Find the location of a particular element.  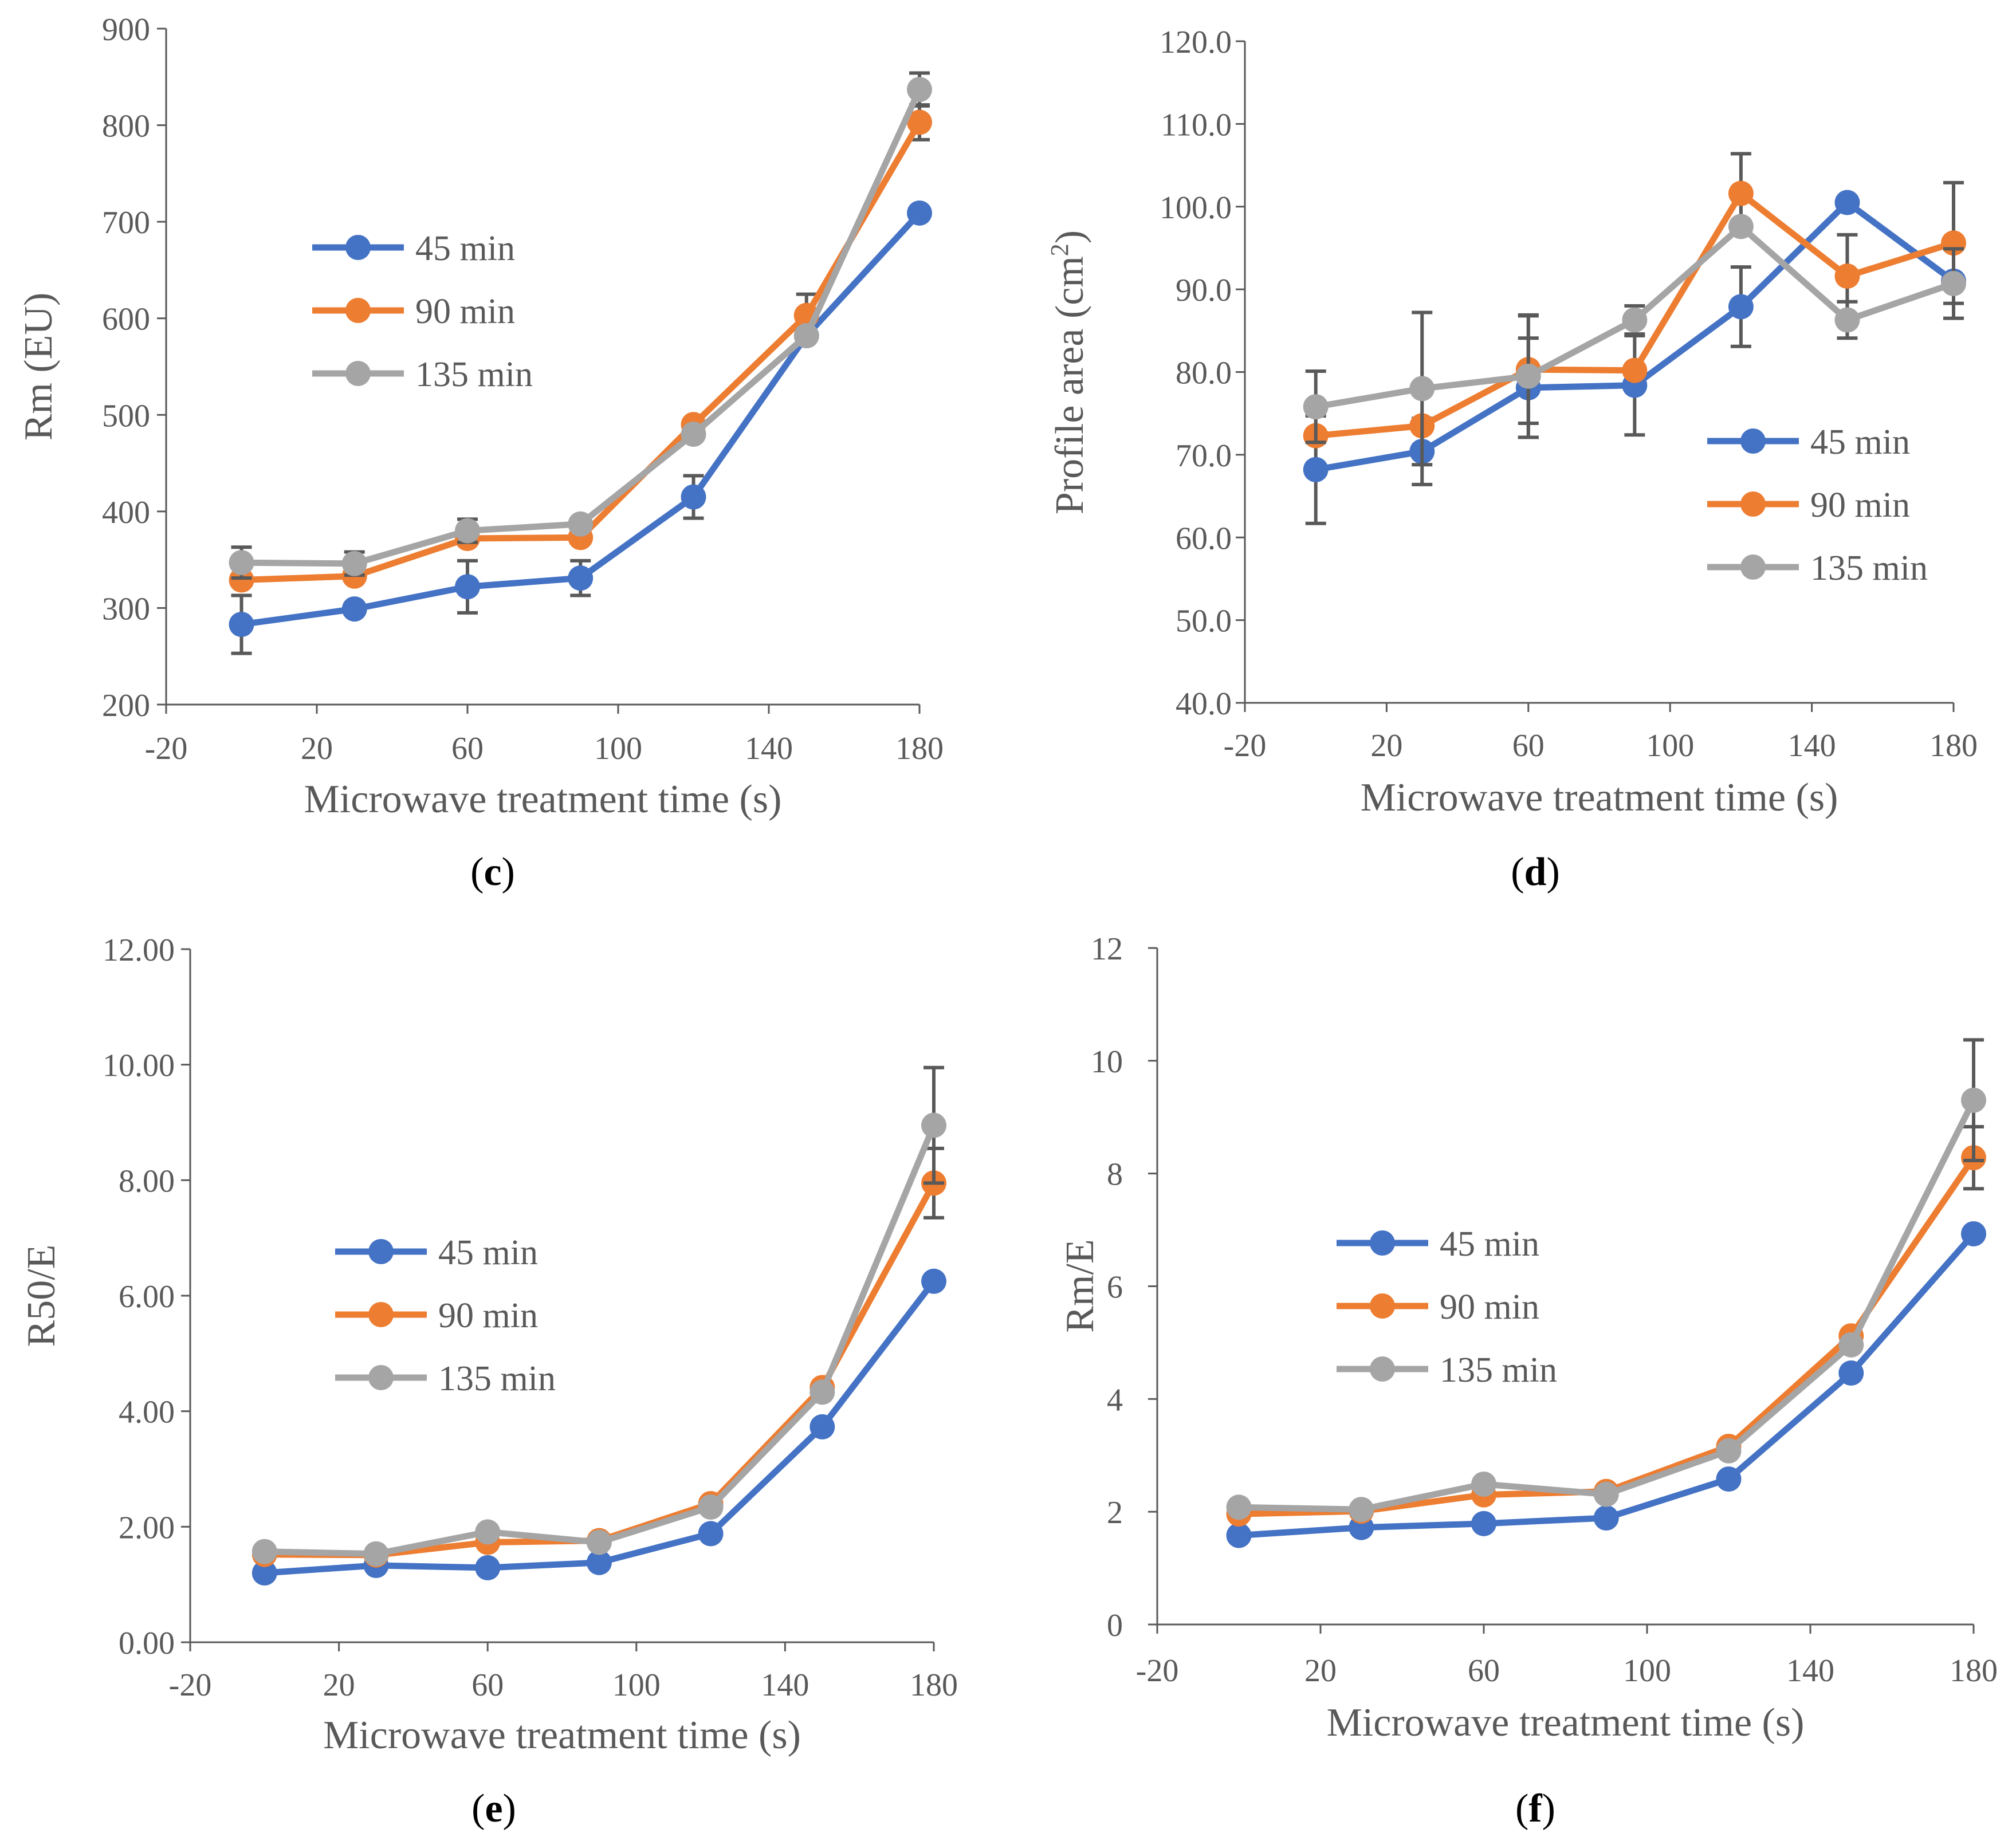

y-tick-label: 80.0 is located at coordinates (1204, 373).